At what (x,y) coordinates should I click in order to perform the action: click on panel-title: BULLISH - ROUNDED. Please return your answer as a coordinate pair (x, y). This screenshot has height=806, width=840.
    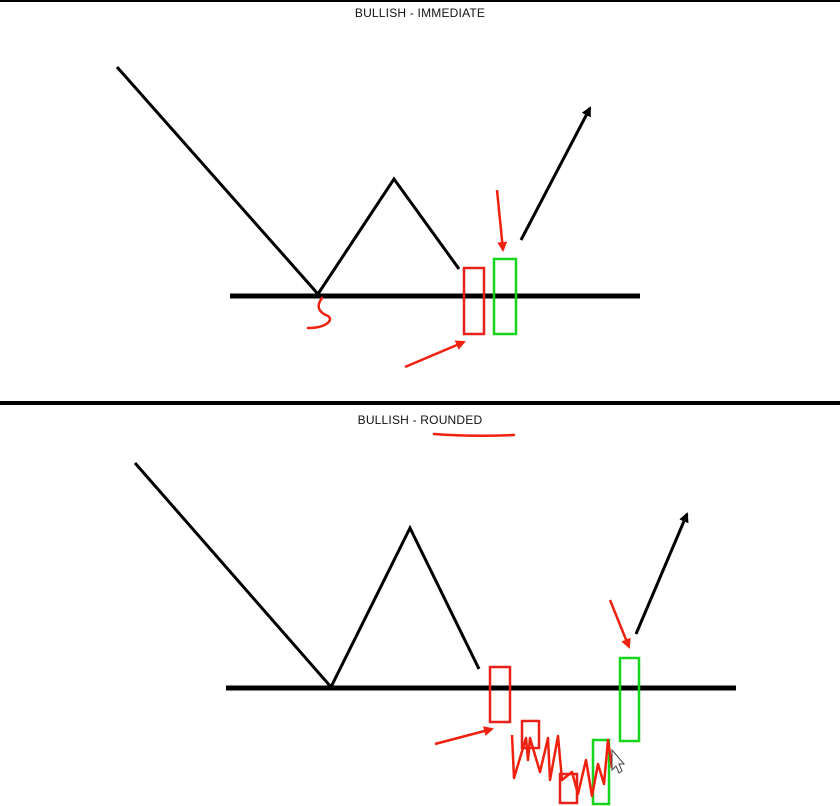
    Looking at the image, I should click on (420, 420).